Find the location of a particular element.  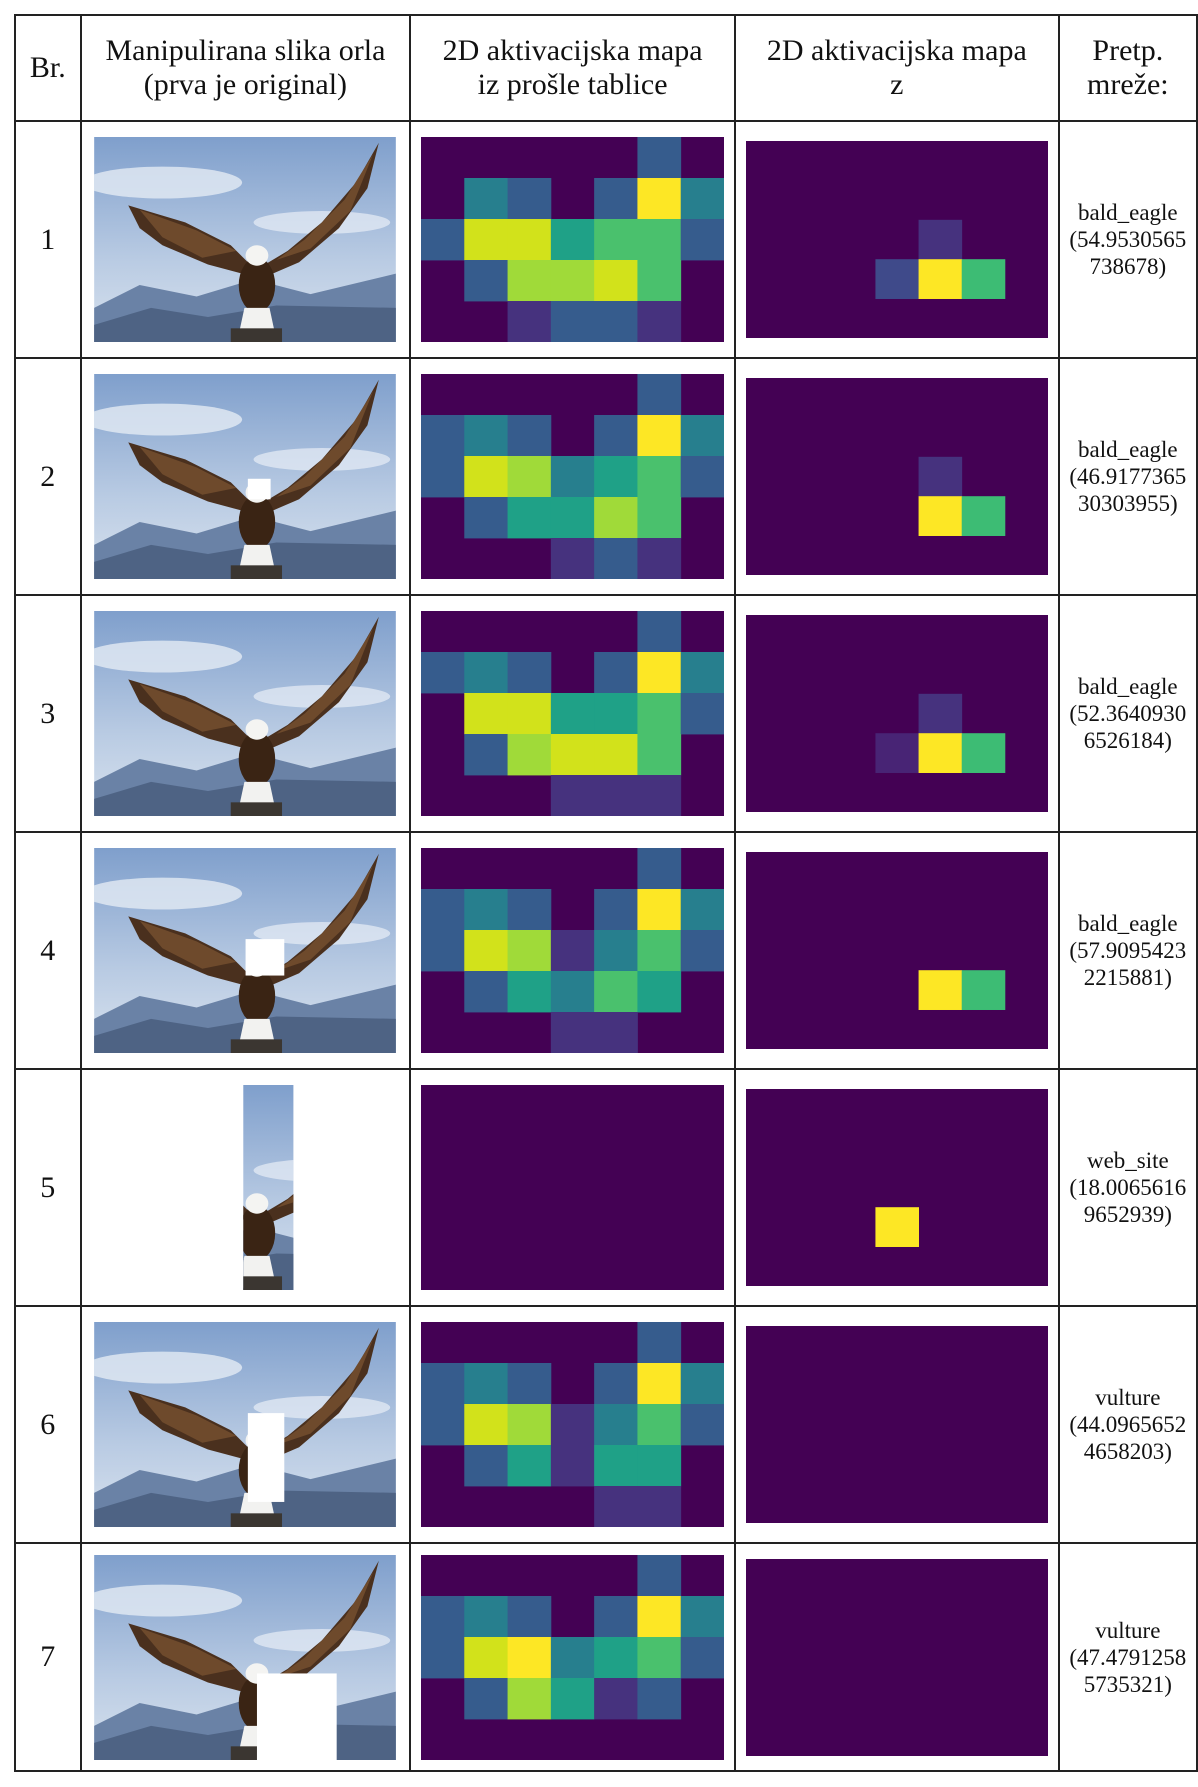

prediction-cell: bald_eagle (57.90954232215881) is located at coordinates (1127, 950).